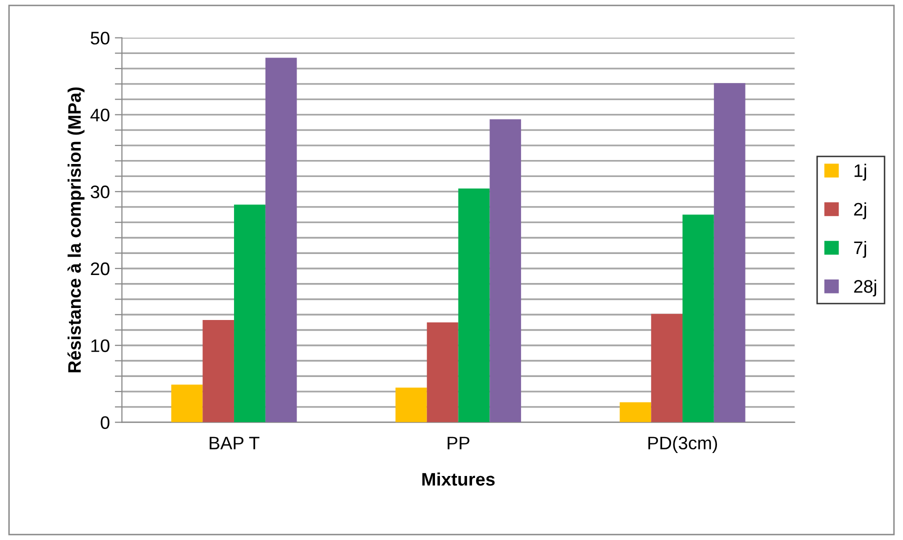 The height and width of the screenshot is (540, 903). I want to click on x-tick-label: BAP T, so click(235, 443).